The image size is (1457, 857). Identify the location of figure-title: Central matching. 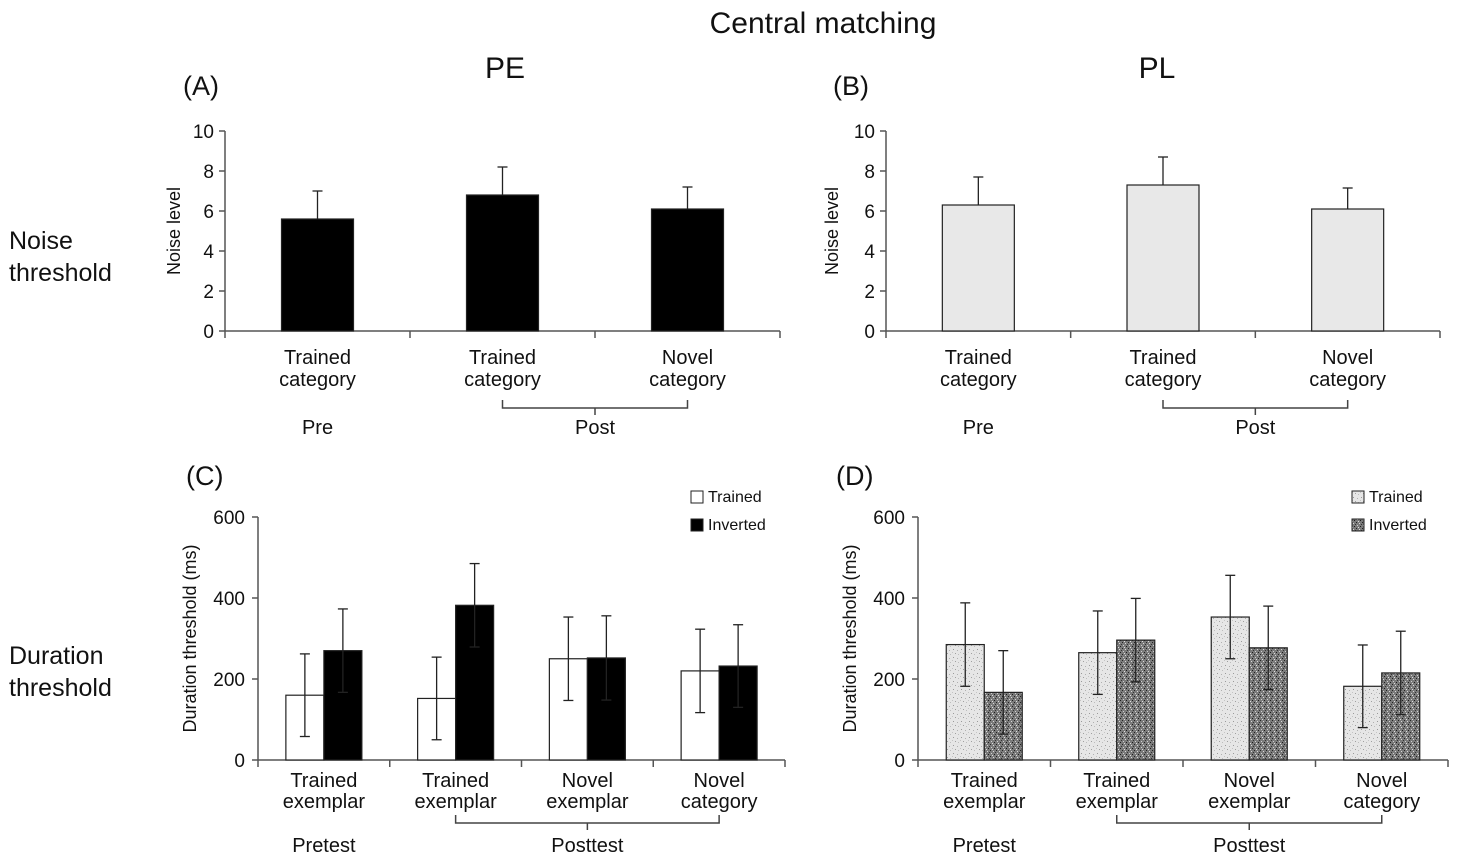
(823, 23).